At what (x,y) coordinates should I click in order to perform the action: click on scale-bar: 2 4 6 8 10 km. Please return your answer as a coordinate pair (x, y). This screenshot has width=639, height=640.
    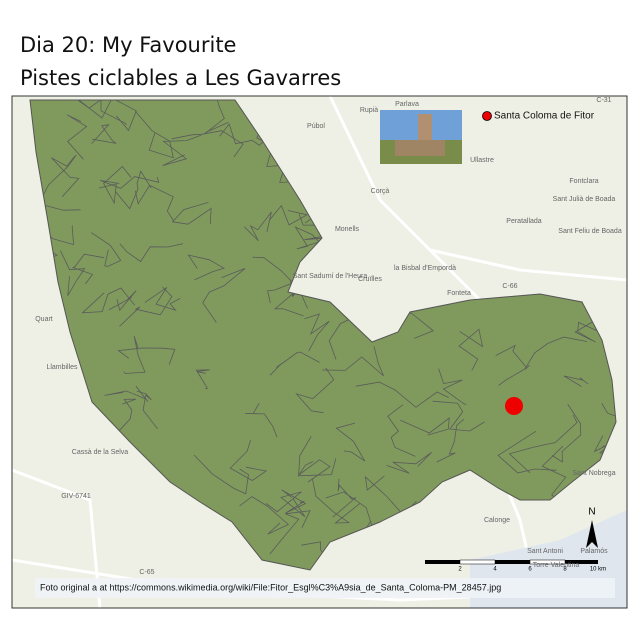
    Looking at the image, I should click on (515, 566).